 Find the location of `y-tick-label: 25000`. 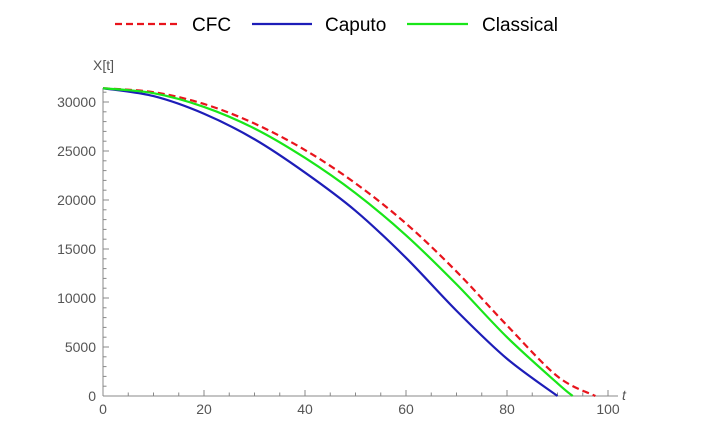

y-tick-label: 25000 is located at coordinates (76, 151).